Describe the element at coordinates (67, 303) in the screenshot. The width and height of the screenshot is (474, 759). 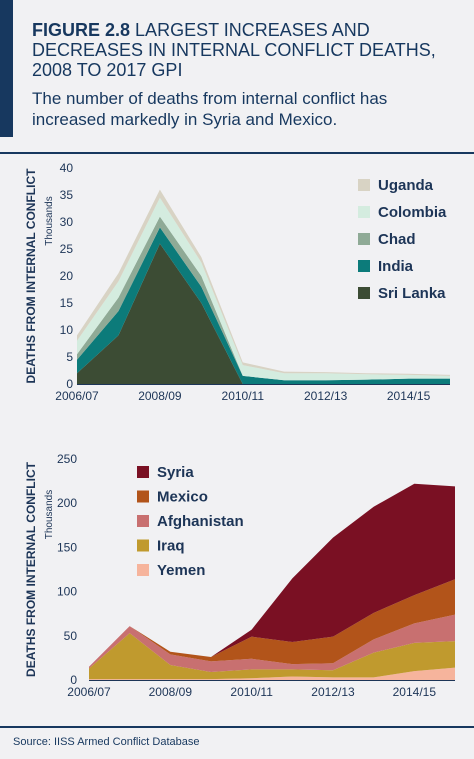
I see `y-tick-label: 15` at that location.